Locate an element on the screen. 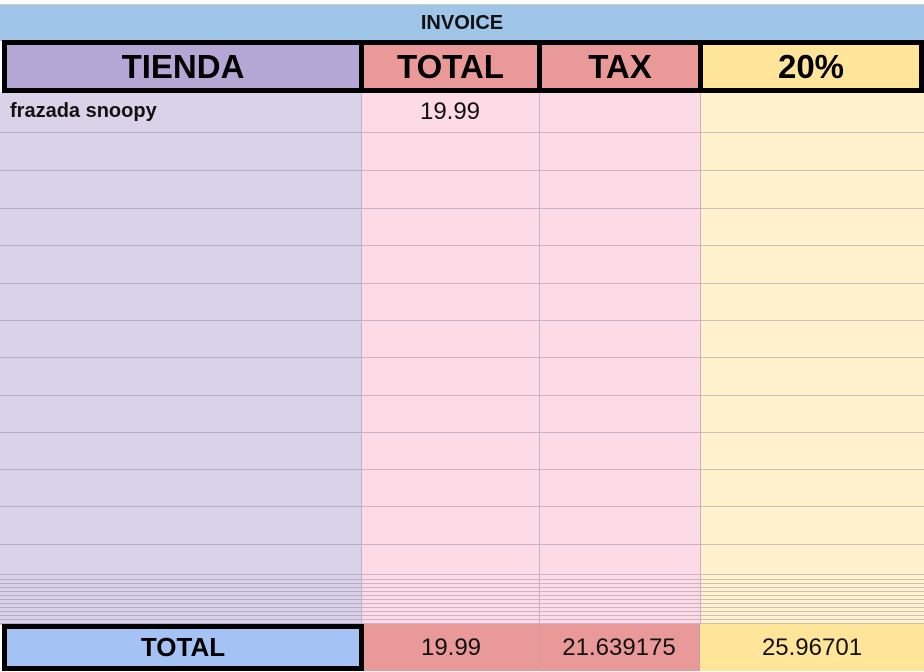  header-pct: 20% is located at coordinates (811, 66).